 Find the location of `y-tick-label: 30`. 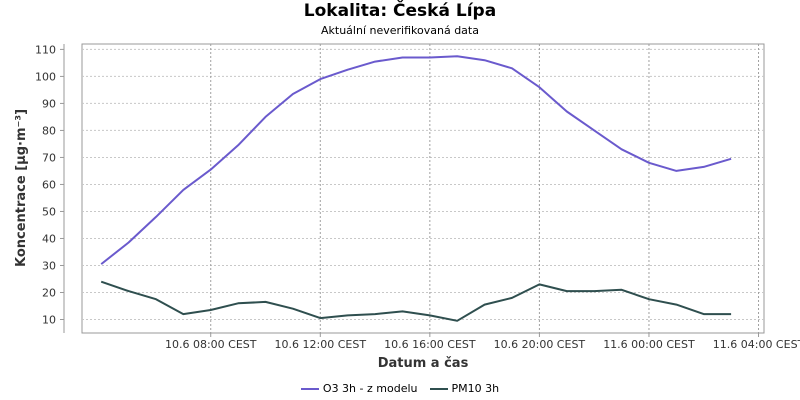

y-tick-label: 30 is located at coordinates (49, 265).